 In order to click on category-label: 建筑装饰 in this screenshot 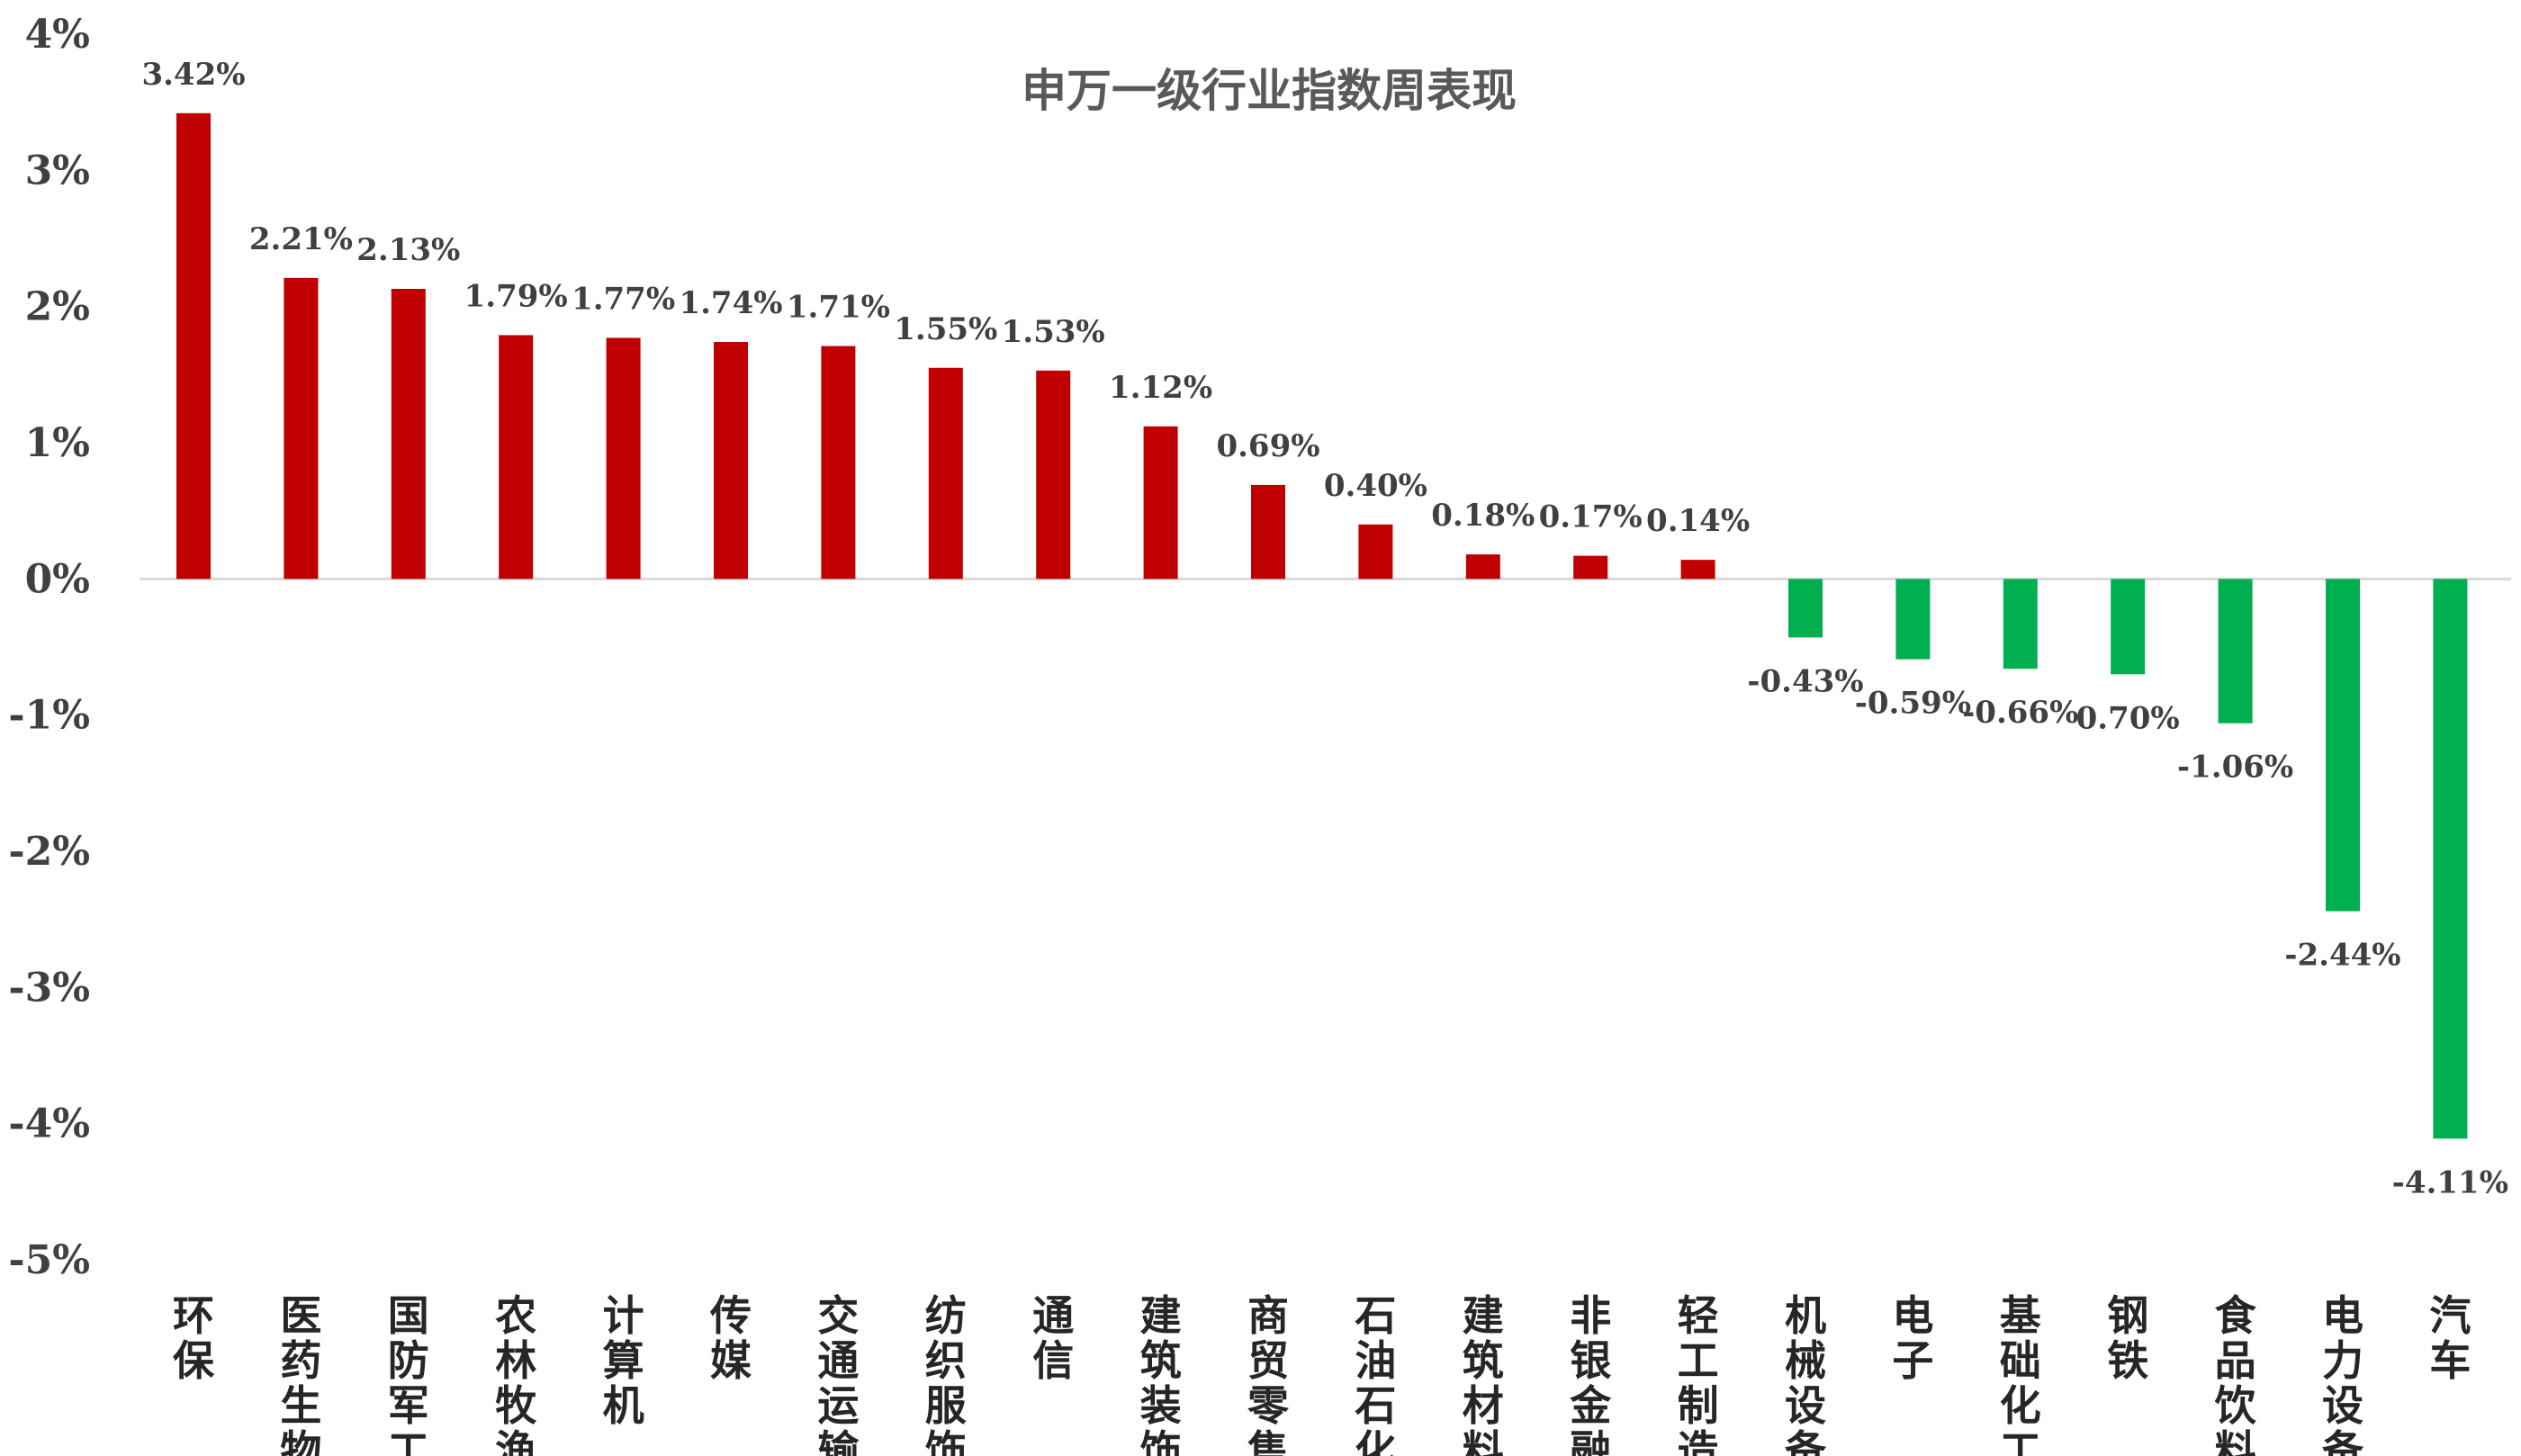, I will do `click(1161, 1373)`.